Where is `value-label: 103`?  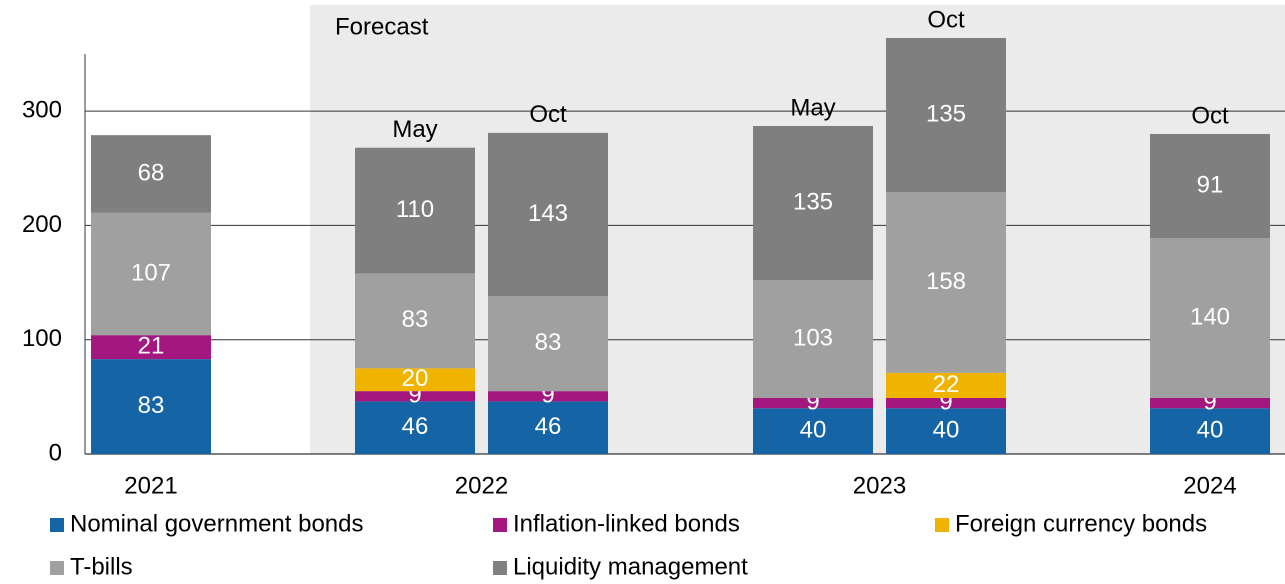
value-label: 103 is located at coordinates (813, 337).